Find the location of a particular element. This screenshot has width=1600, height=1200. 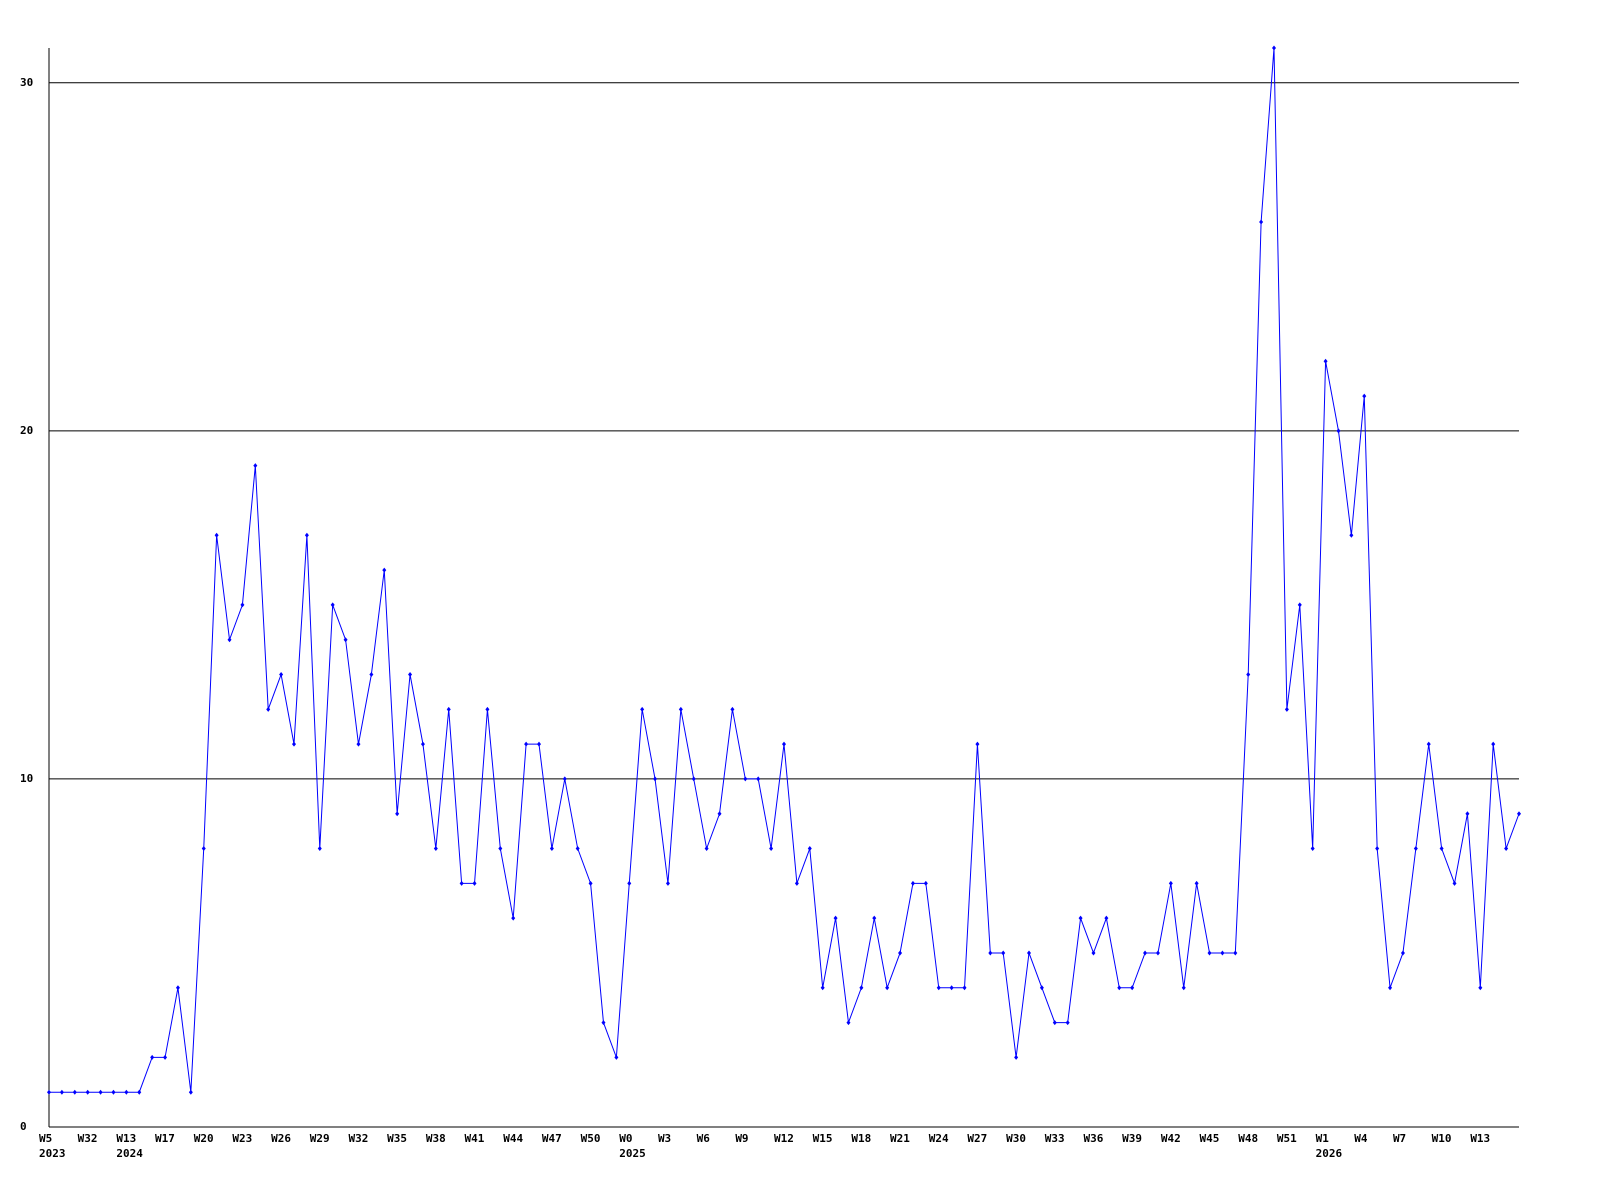

x-tick-label: W4 is located at coordinates (1361, 1138).